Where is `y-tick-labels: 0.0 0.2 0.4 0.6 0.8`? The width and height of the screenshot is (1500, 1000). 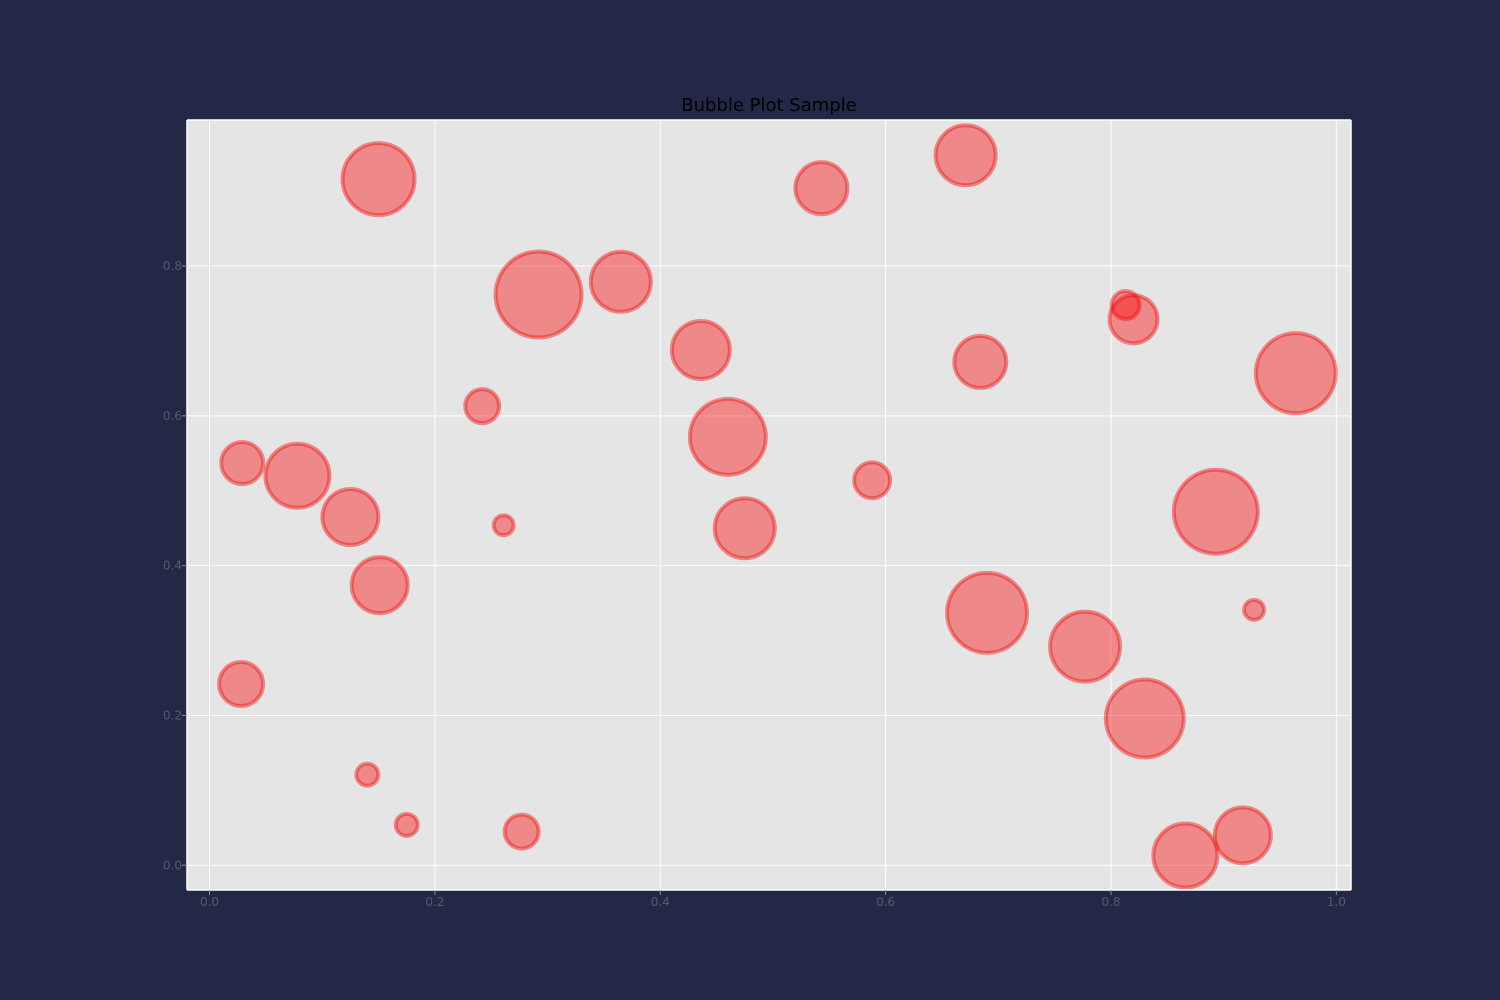
y-tick-labels: 0.0 0.2 0.4 0.6 0.8 is located at coordinates (175, 565).